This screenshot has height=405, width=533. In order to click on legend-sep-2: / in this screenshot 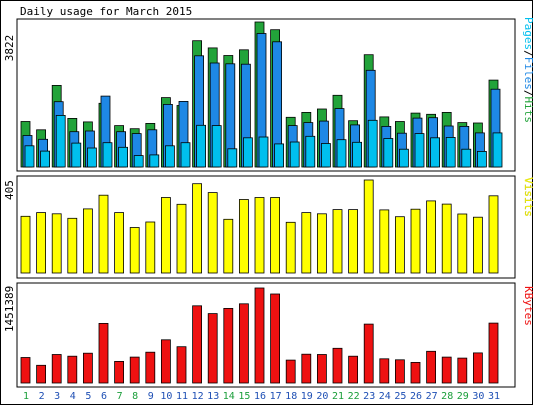, I will do `click(527, 93)`.